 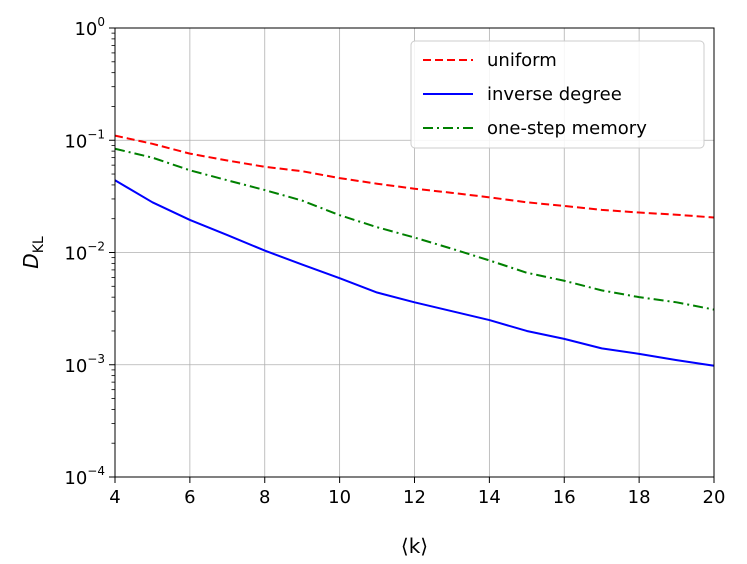 What do you see at coordinates (96, 359) in the screenshot?
I see `y-tick-label-exponent: −3` at bounding box center [96, 359].